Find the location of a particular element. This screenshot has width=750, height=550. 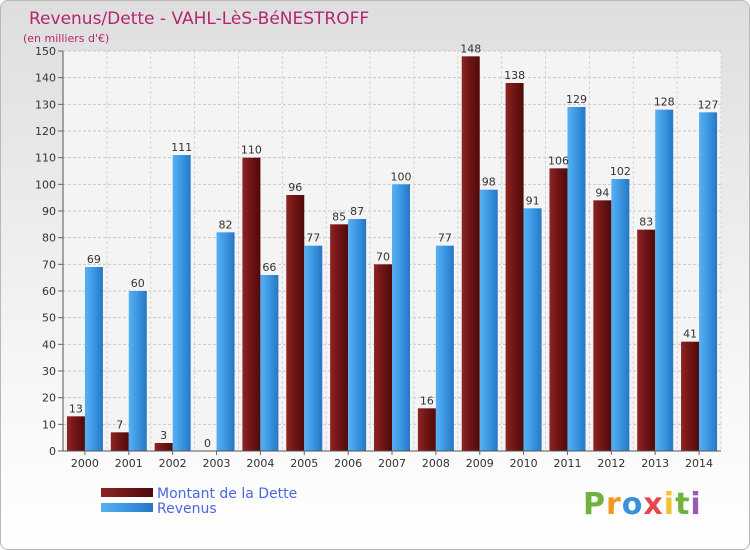

data-label: 82 is located at coordinates (226, 224).